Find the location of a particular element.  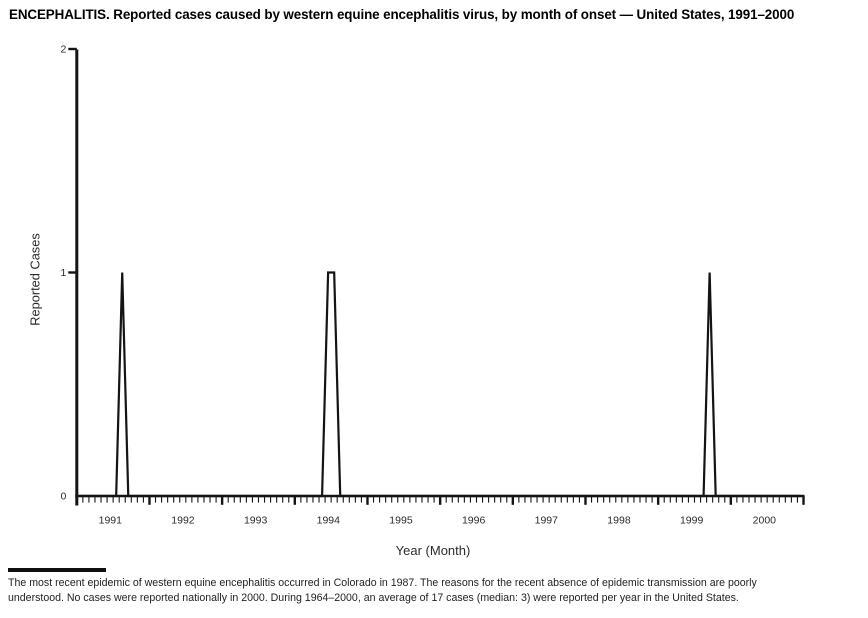

x-axis-title: Year (Month) is located at coordinates (433, 550).